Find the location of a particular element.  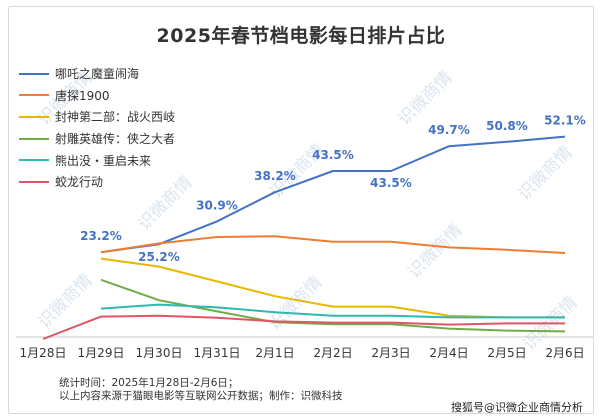

legend-label: 唐探1900 is located at coordinates (82, 95).